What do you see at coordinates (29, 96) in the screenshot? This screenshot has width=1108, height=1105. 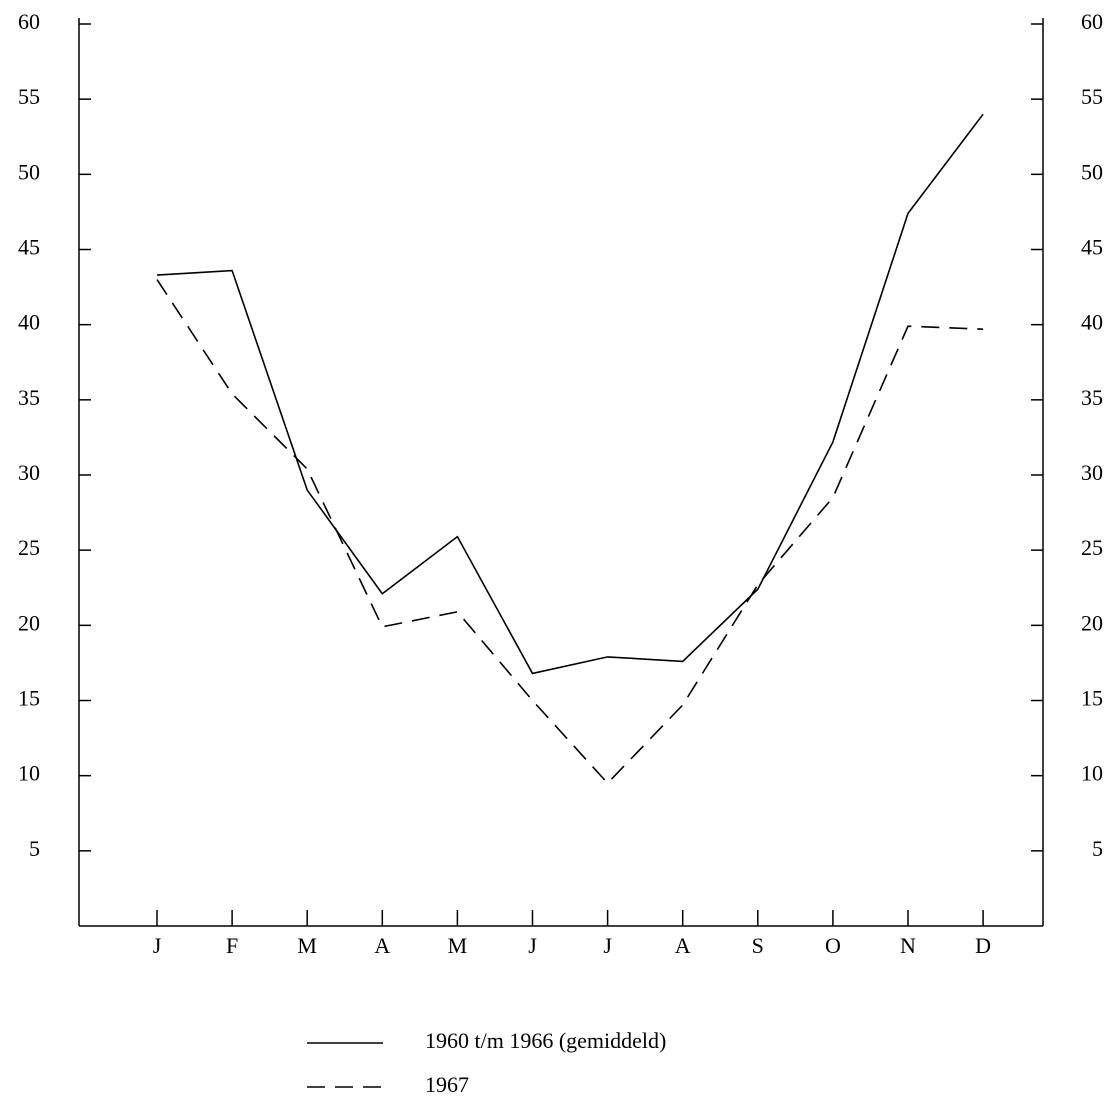 I see `y-tick-label: 55` at bounding box center [29, 96].